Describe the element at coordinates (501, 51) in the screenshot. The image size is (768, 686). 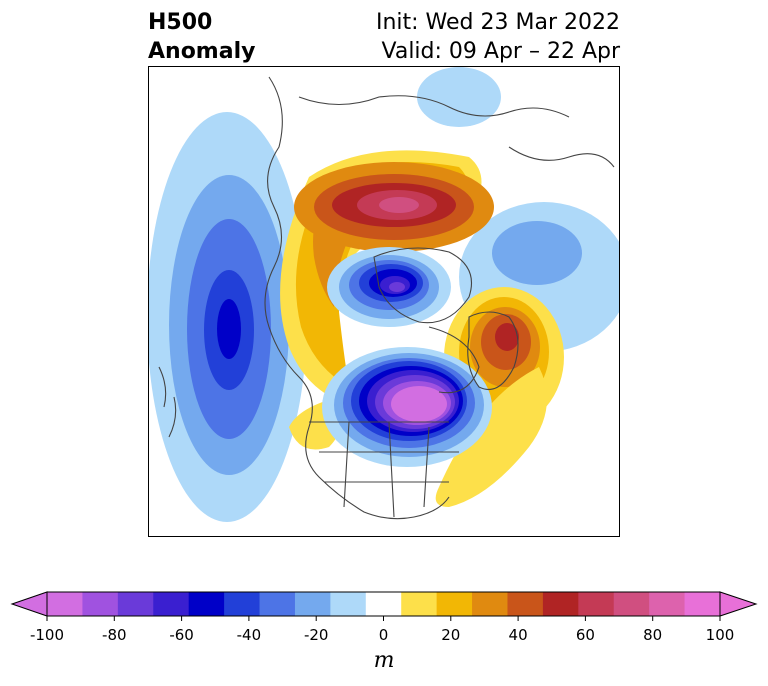
I see `valid-range: Valid: 09 Apr – 22 Apr` at that location.